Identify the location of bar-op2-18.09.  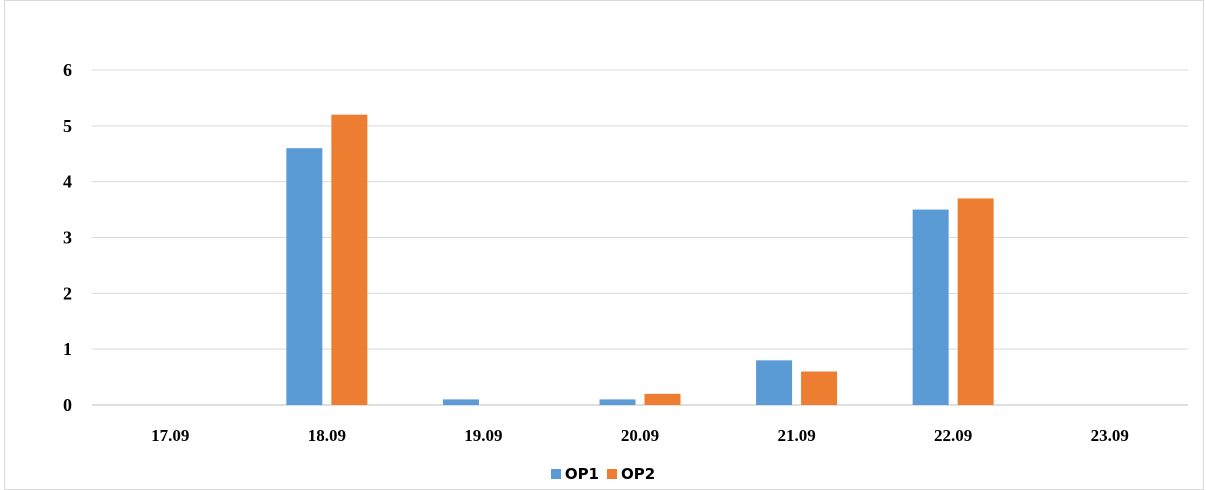
(349, 260).